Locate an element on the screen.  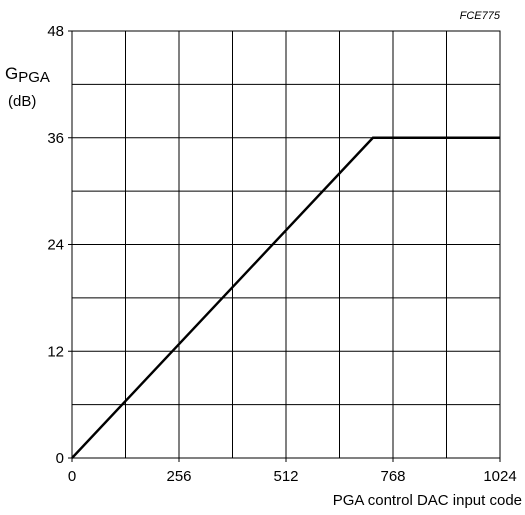
y-axis-label-main: G is located at coordinates (11, 73).